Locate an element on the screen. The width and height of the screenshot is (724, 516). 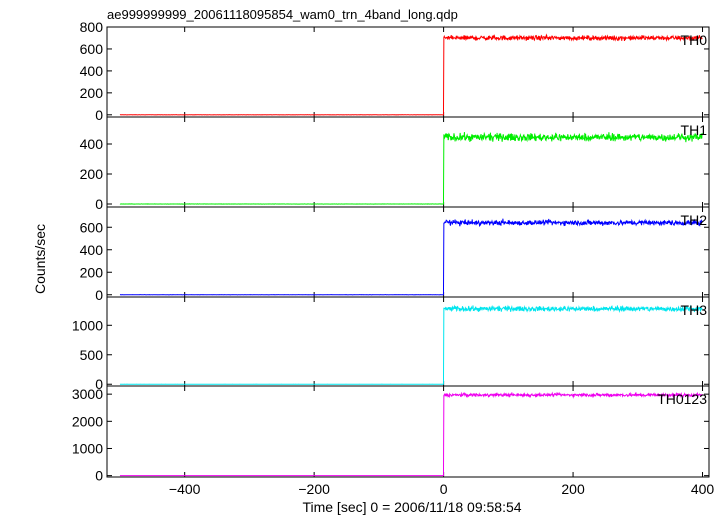
x-tick-label: 0 is located at coordinates (444, 489).